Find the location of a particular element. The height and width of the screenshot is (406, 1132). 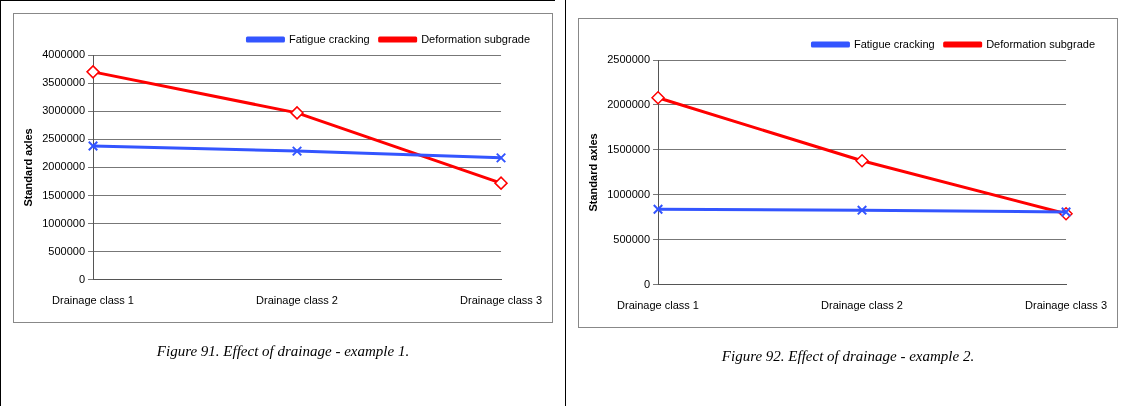

y-tick-label: 3000000 is located at coordinates (64, 110).